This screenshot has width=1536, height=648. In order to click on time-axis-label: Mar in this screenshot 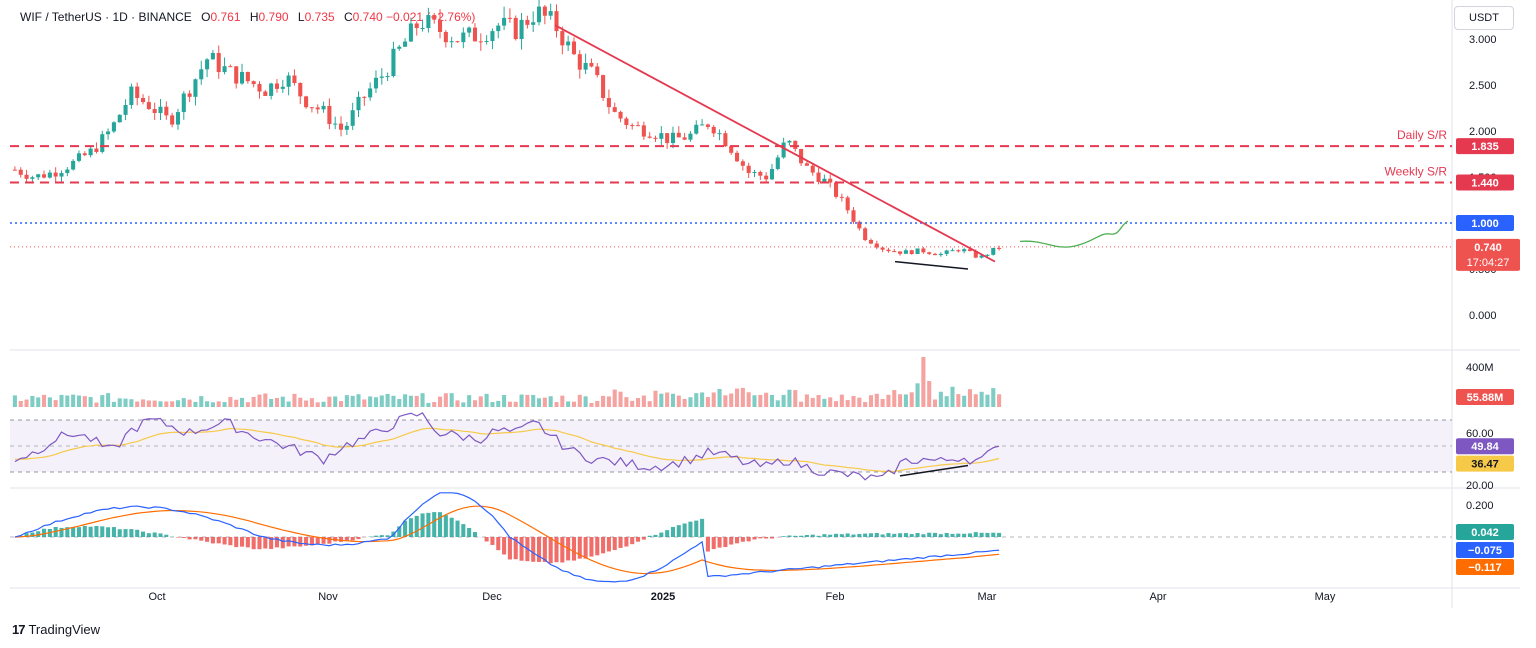, I will do `click(987, 597)`.